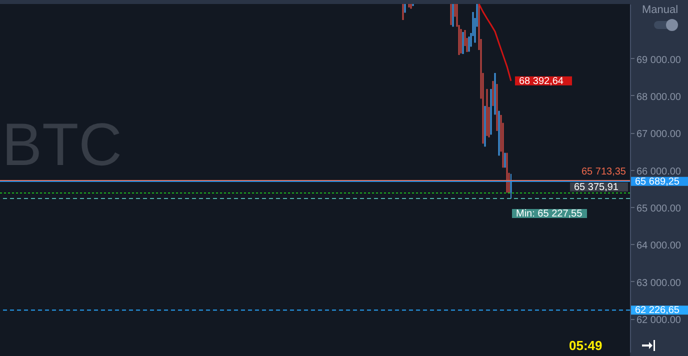 Image resolution: width=688 pixels, height=356 pixels. What do you see at coordinates (657, 182) in the screenshot?
I see `ref-line-label: 65 689,25` at bounding box center [657, 182].